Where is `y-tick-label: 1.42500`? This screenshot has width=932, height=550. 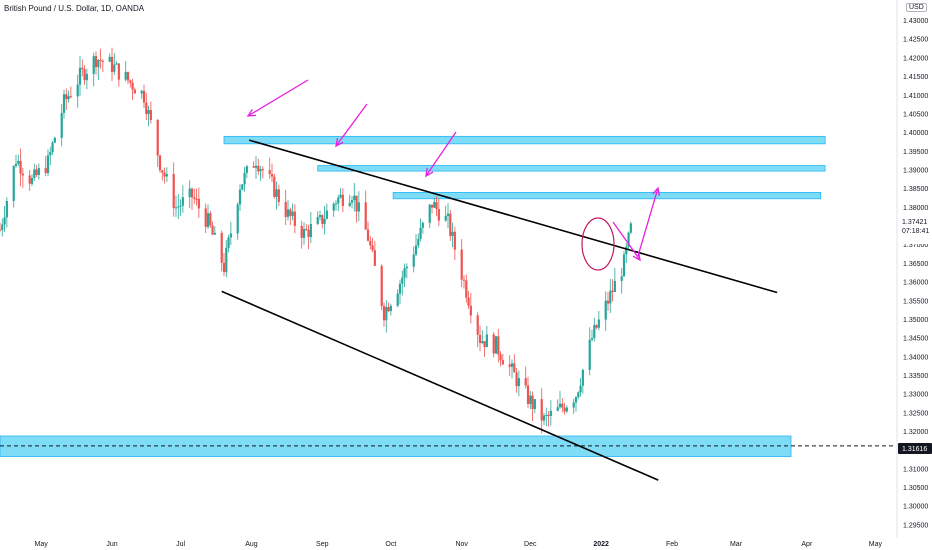
y-tick-label: 1.42500 is located at coordinates (915, 40).